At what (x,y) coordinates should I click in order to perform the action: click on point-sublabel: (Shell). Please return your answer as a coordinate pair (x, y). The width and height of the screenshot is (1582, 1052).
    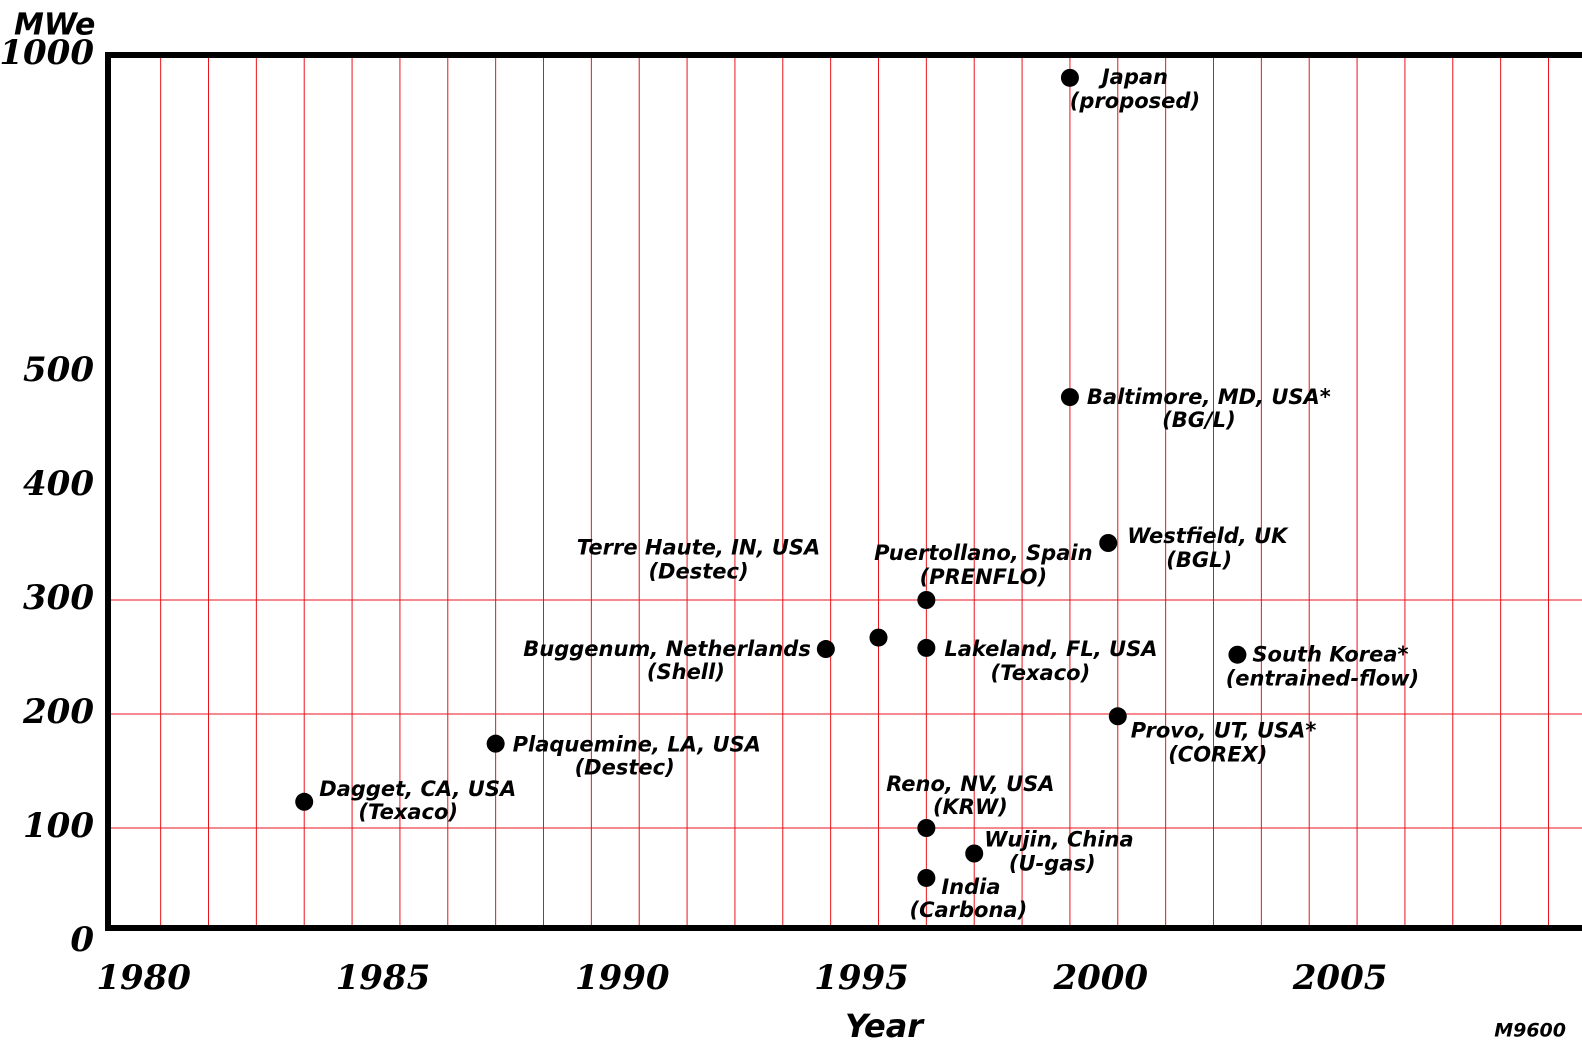
    Looking at the image, I should click on (686, 672).